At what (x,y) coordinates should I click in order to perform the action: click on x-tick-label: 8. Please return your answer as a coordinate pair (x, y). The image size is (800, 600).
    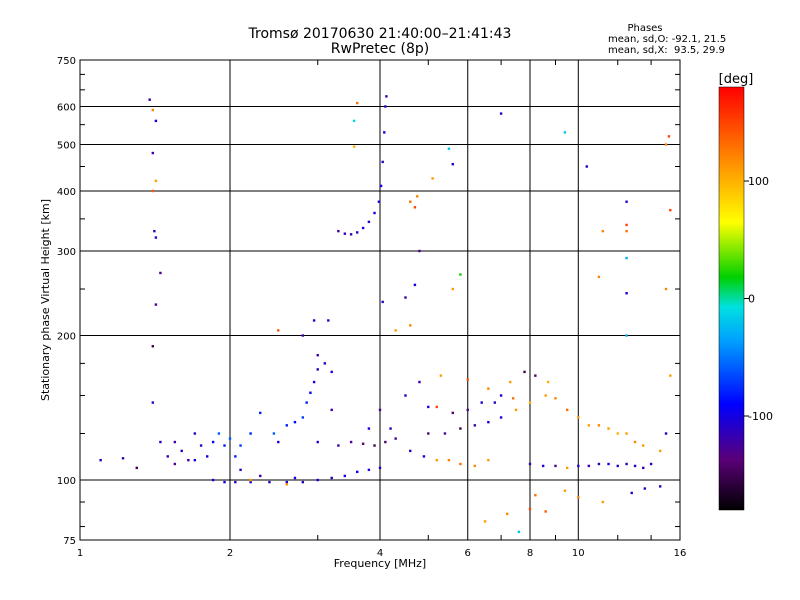
    Looking at the image, I should click on (530, 553).